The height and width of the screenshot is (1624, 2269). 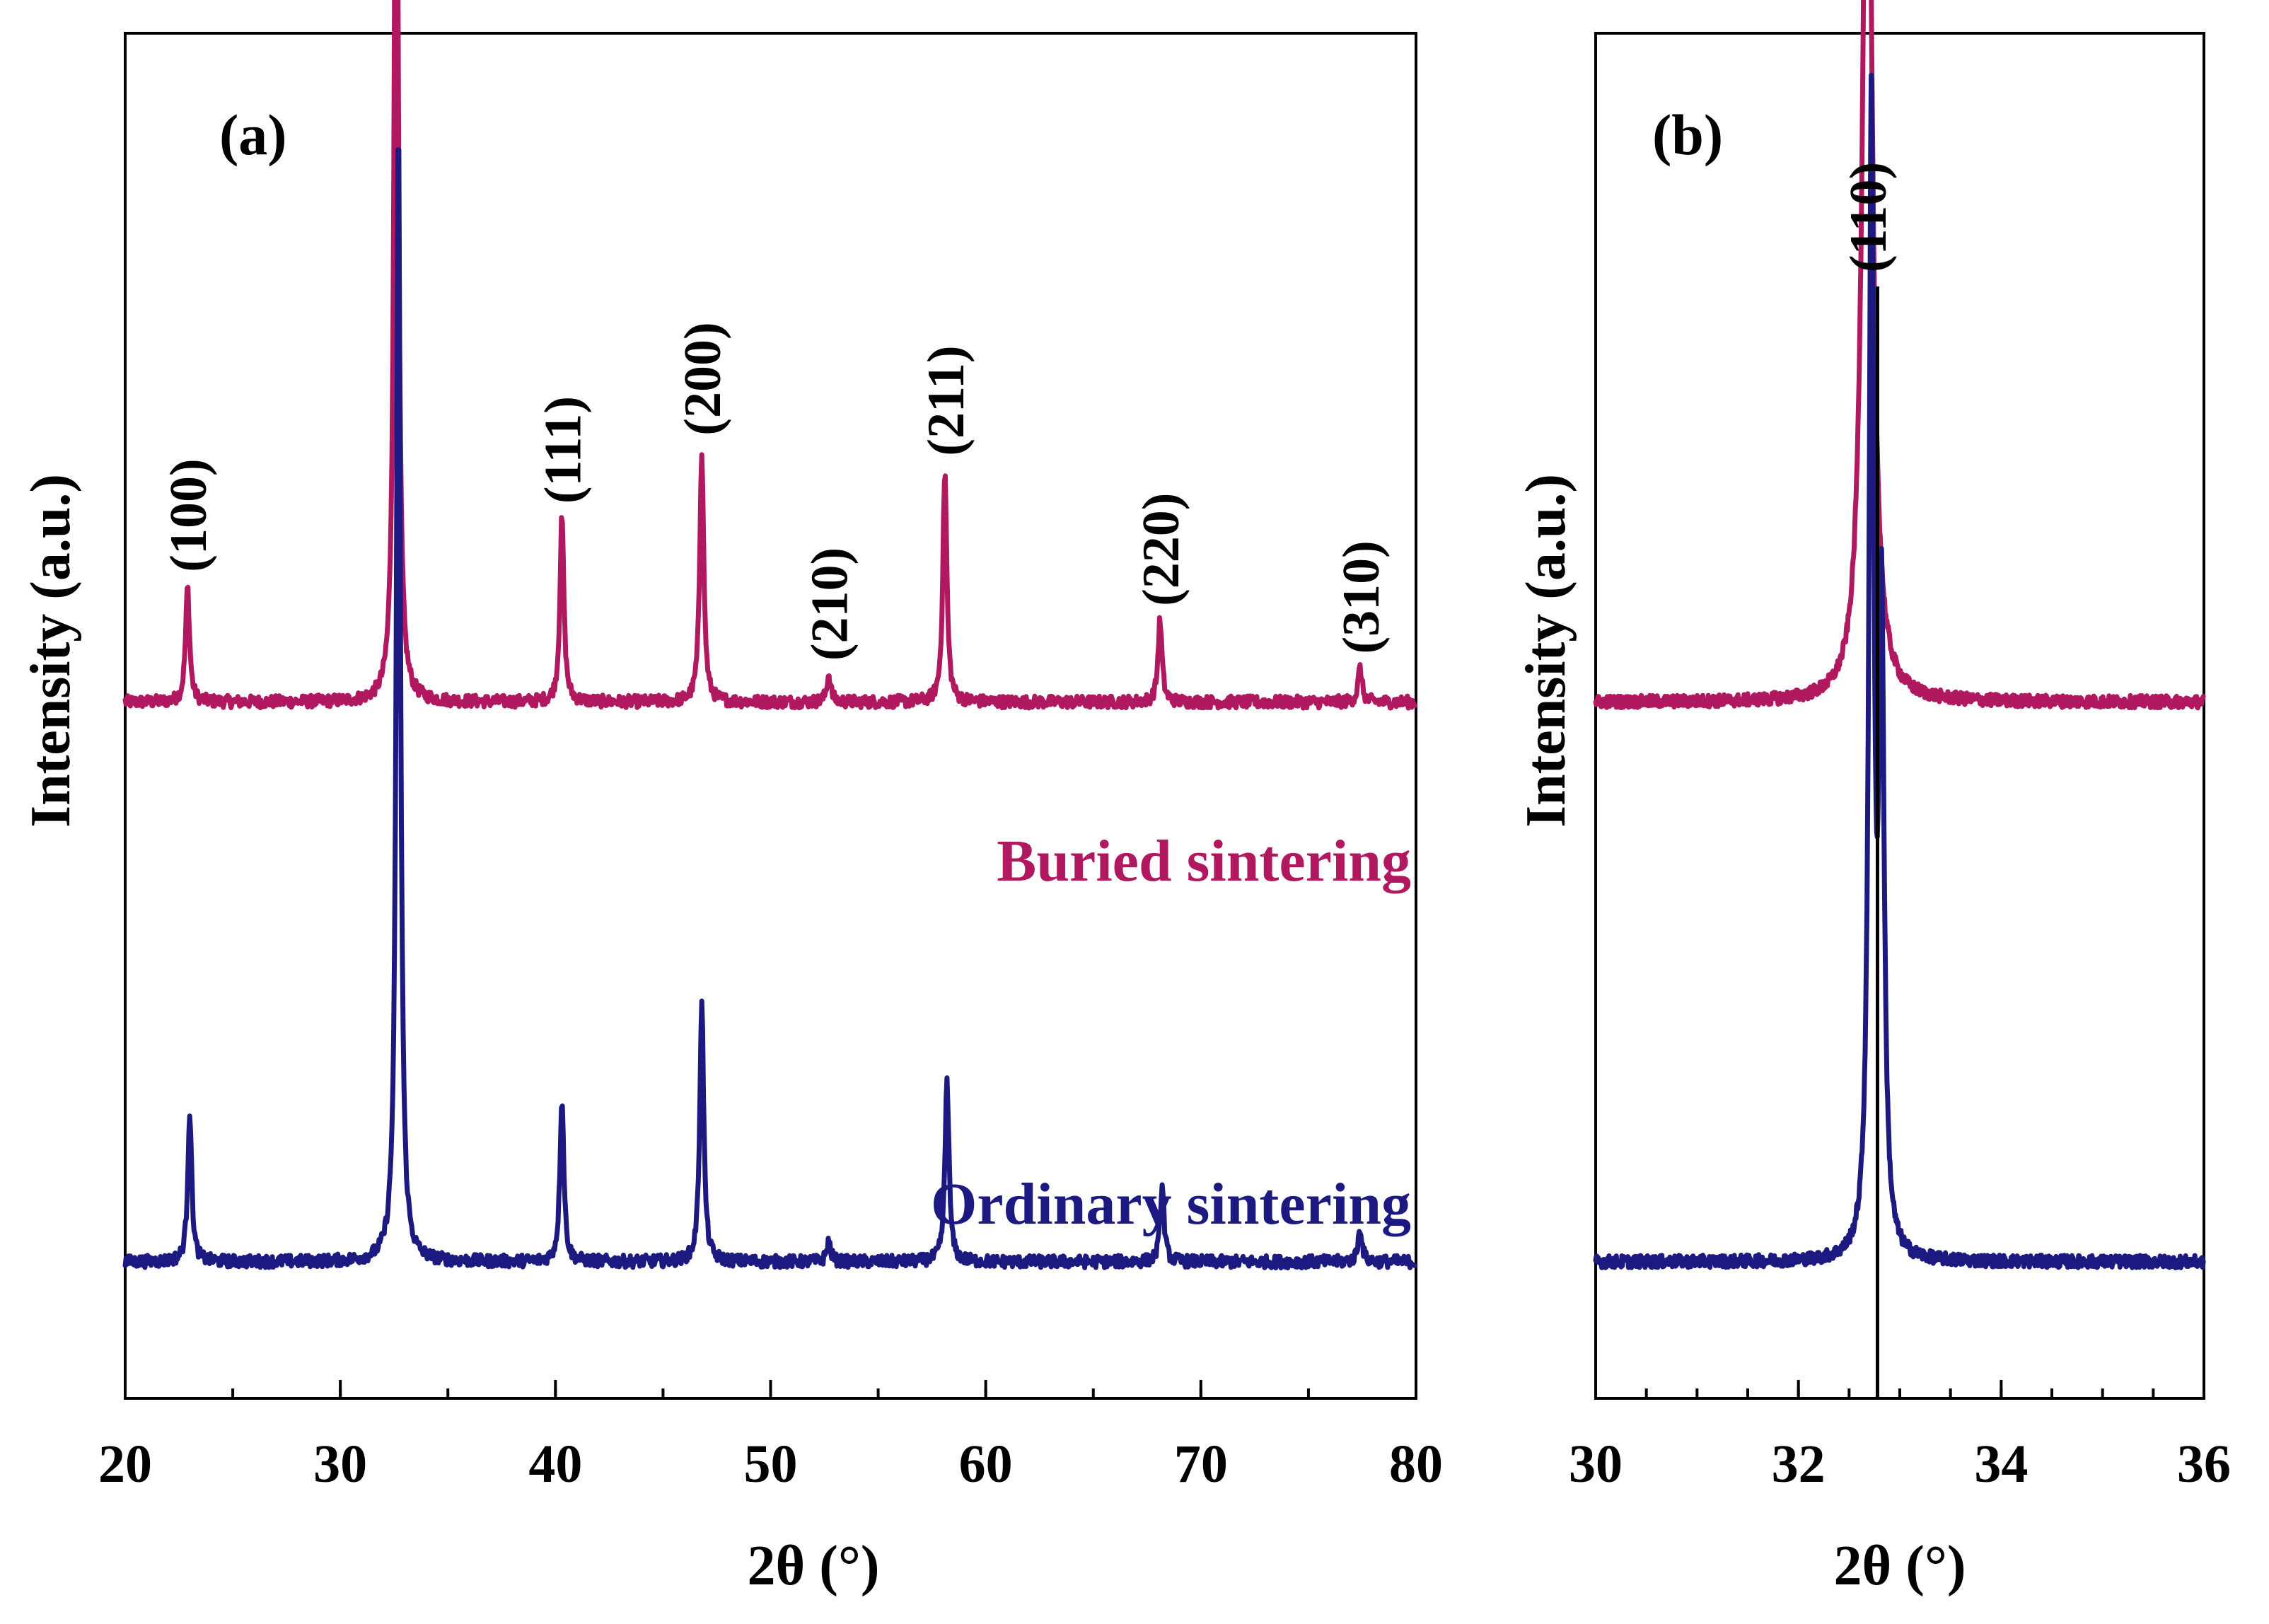 I want to click on panel-a-x-axis-title: 2θ (°), so click(x=813, y=1566).